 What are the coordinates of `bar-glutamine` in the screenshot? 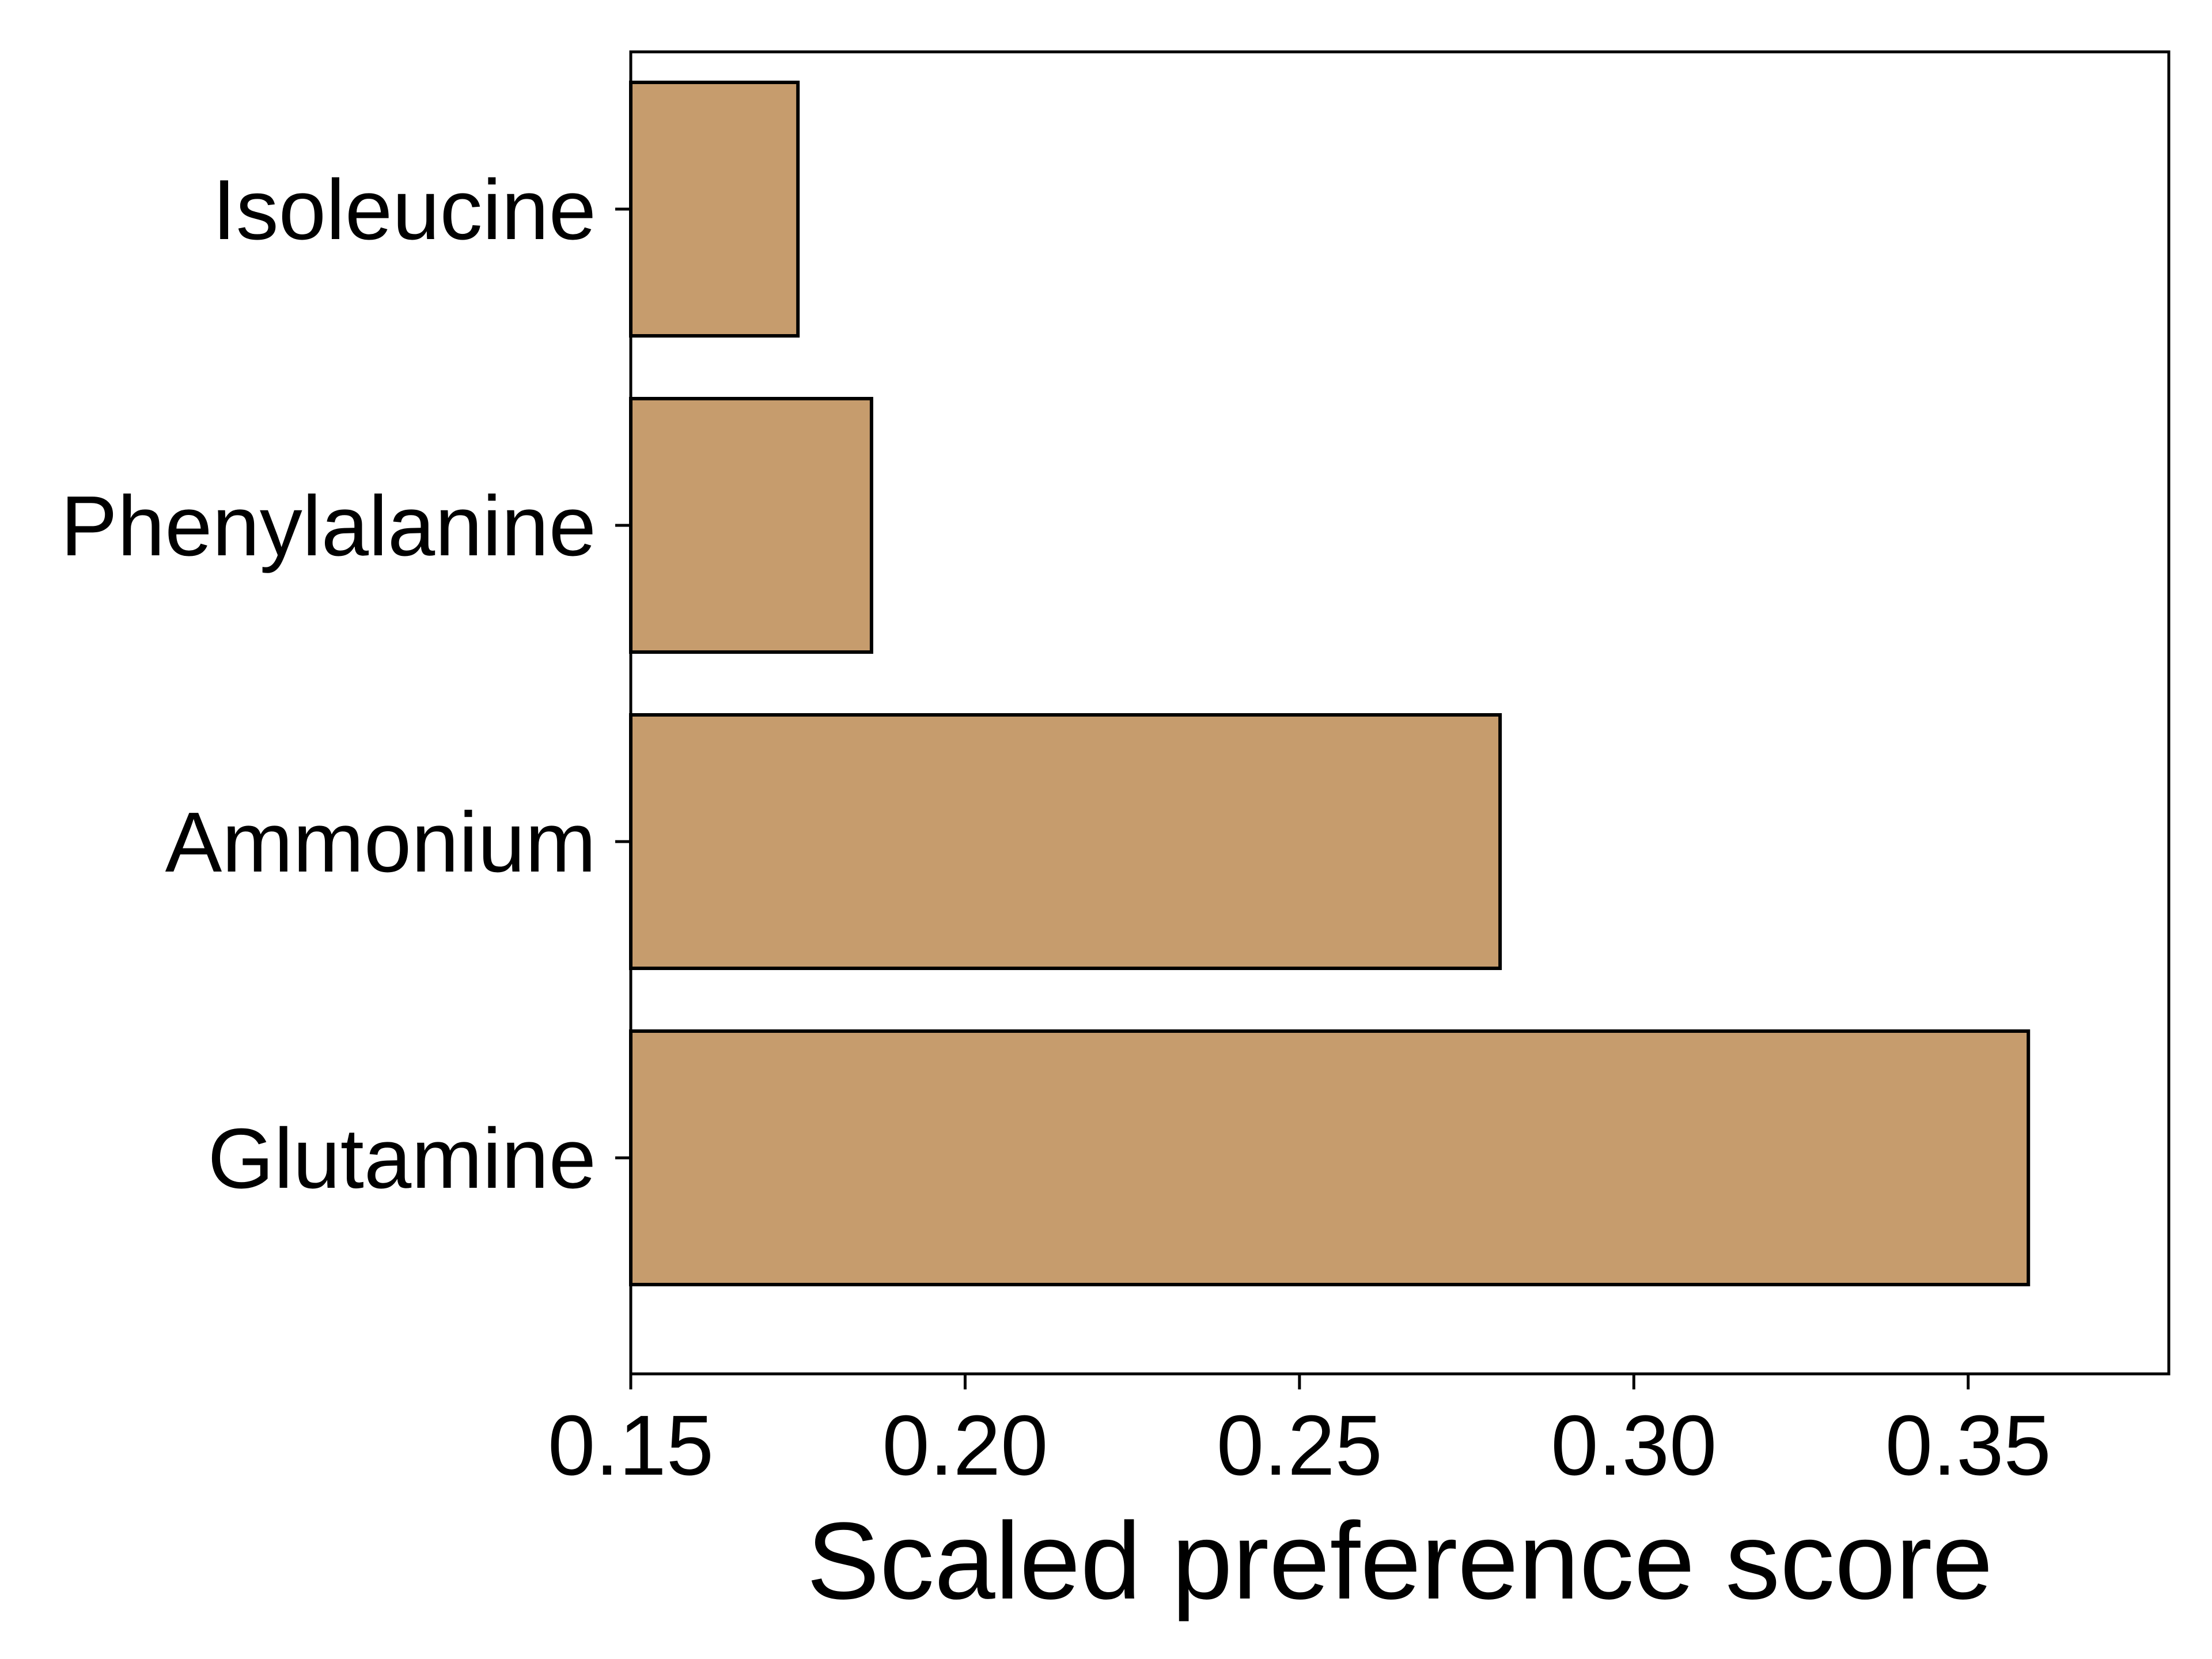 It's located at (1330, 1157).